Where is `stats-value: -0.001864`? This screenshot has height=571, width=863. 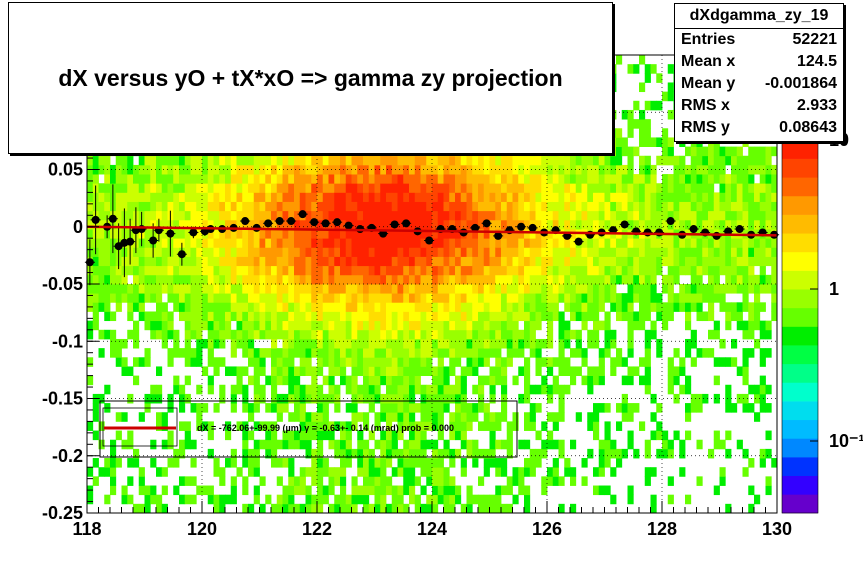 stats-value: -0.001864 is located at coordinates (800, 83).